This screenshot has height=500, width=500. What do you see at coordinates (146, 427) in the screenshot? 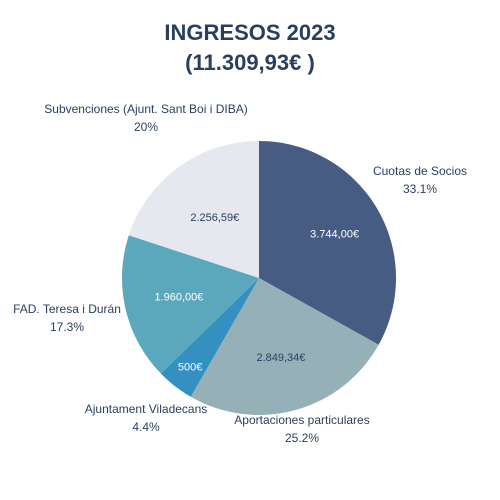
I see `slice-percent-label-ajuntament-viladecans: 4.4%` at bounding box center [146, 427].